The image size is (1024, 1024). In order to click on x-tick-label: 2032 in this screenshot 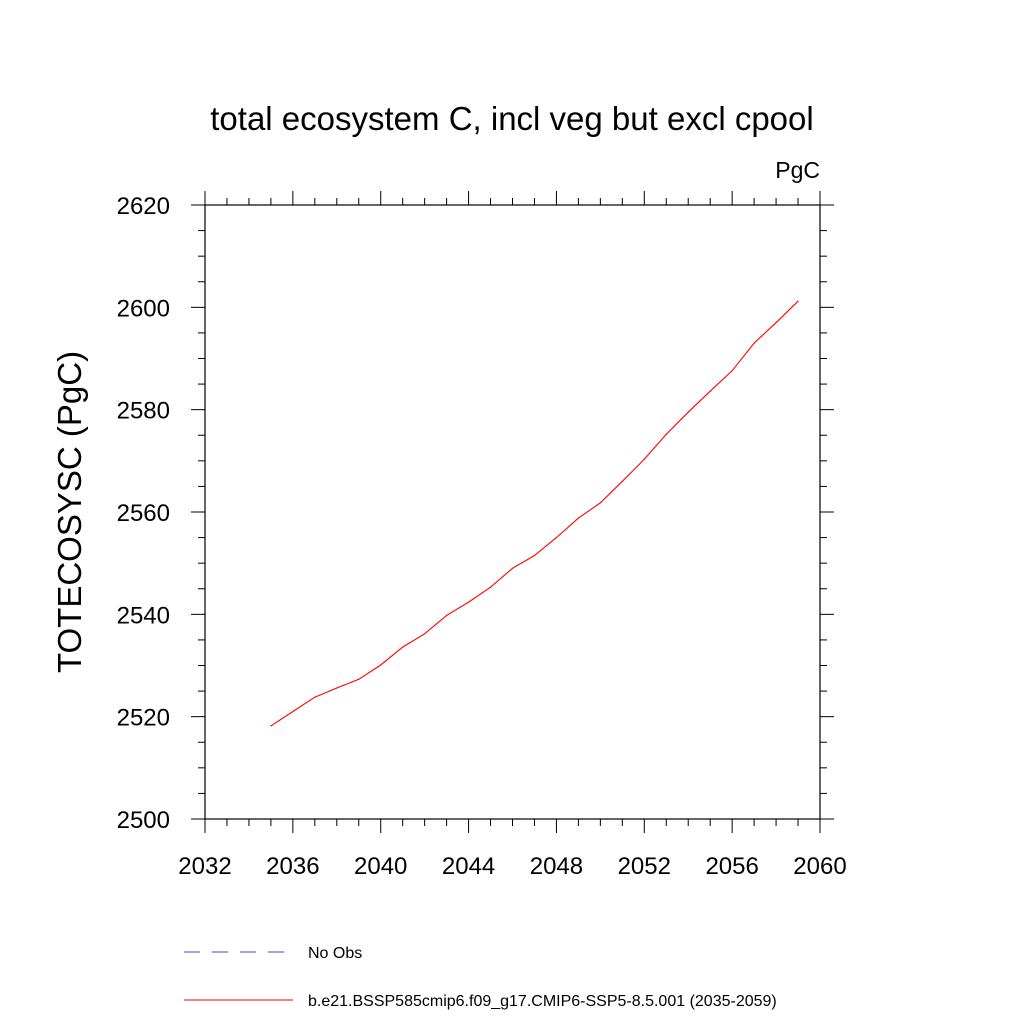, I will do `click(204, 866)`.